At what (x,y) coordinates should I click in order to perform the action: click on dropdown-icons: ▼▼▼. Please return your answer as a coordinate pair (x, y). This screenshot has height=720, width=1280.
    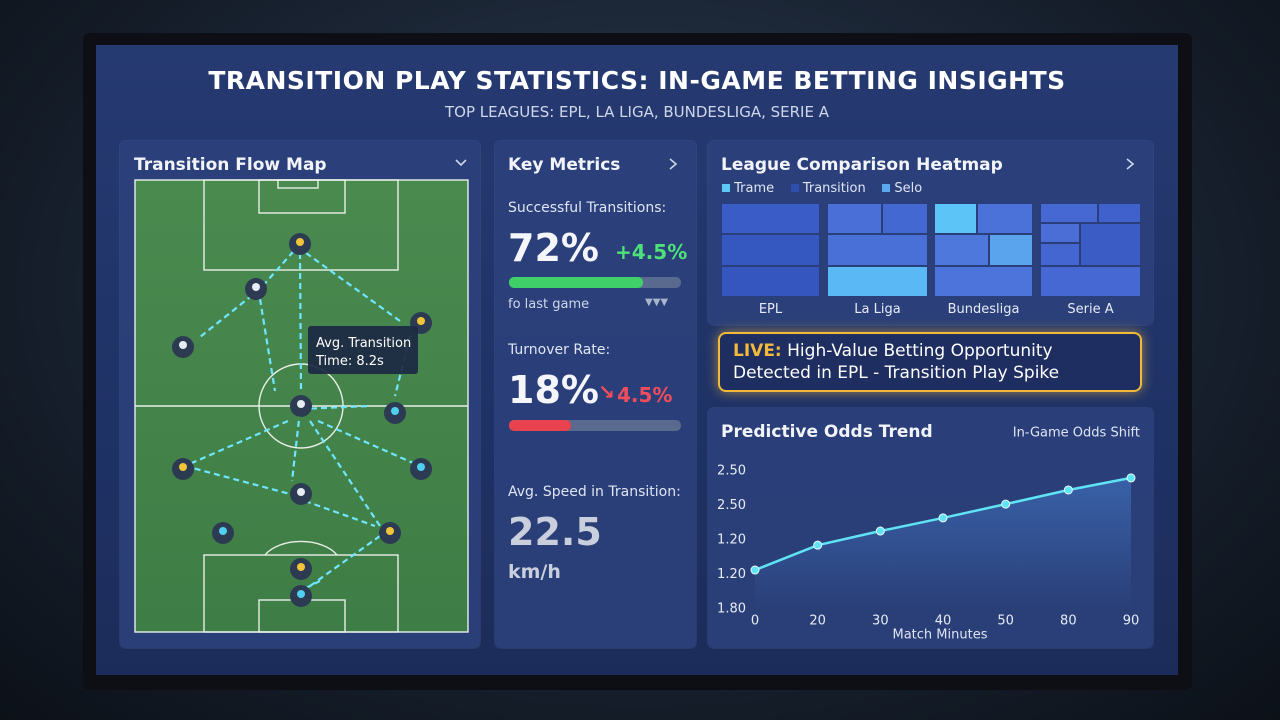
    Looking at the image, I should click on (657, 302).